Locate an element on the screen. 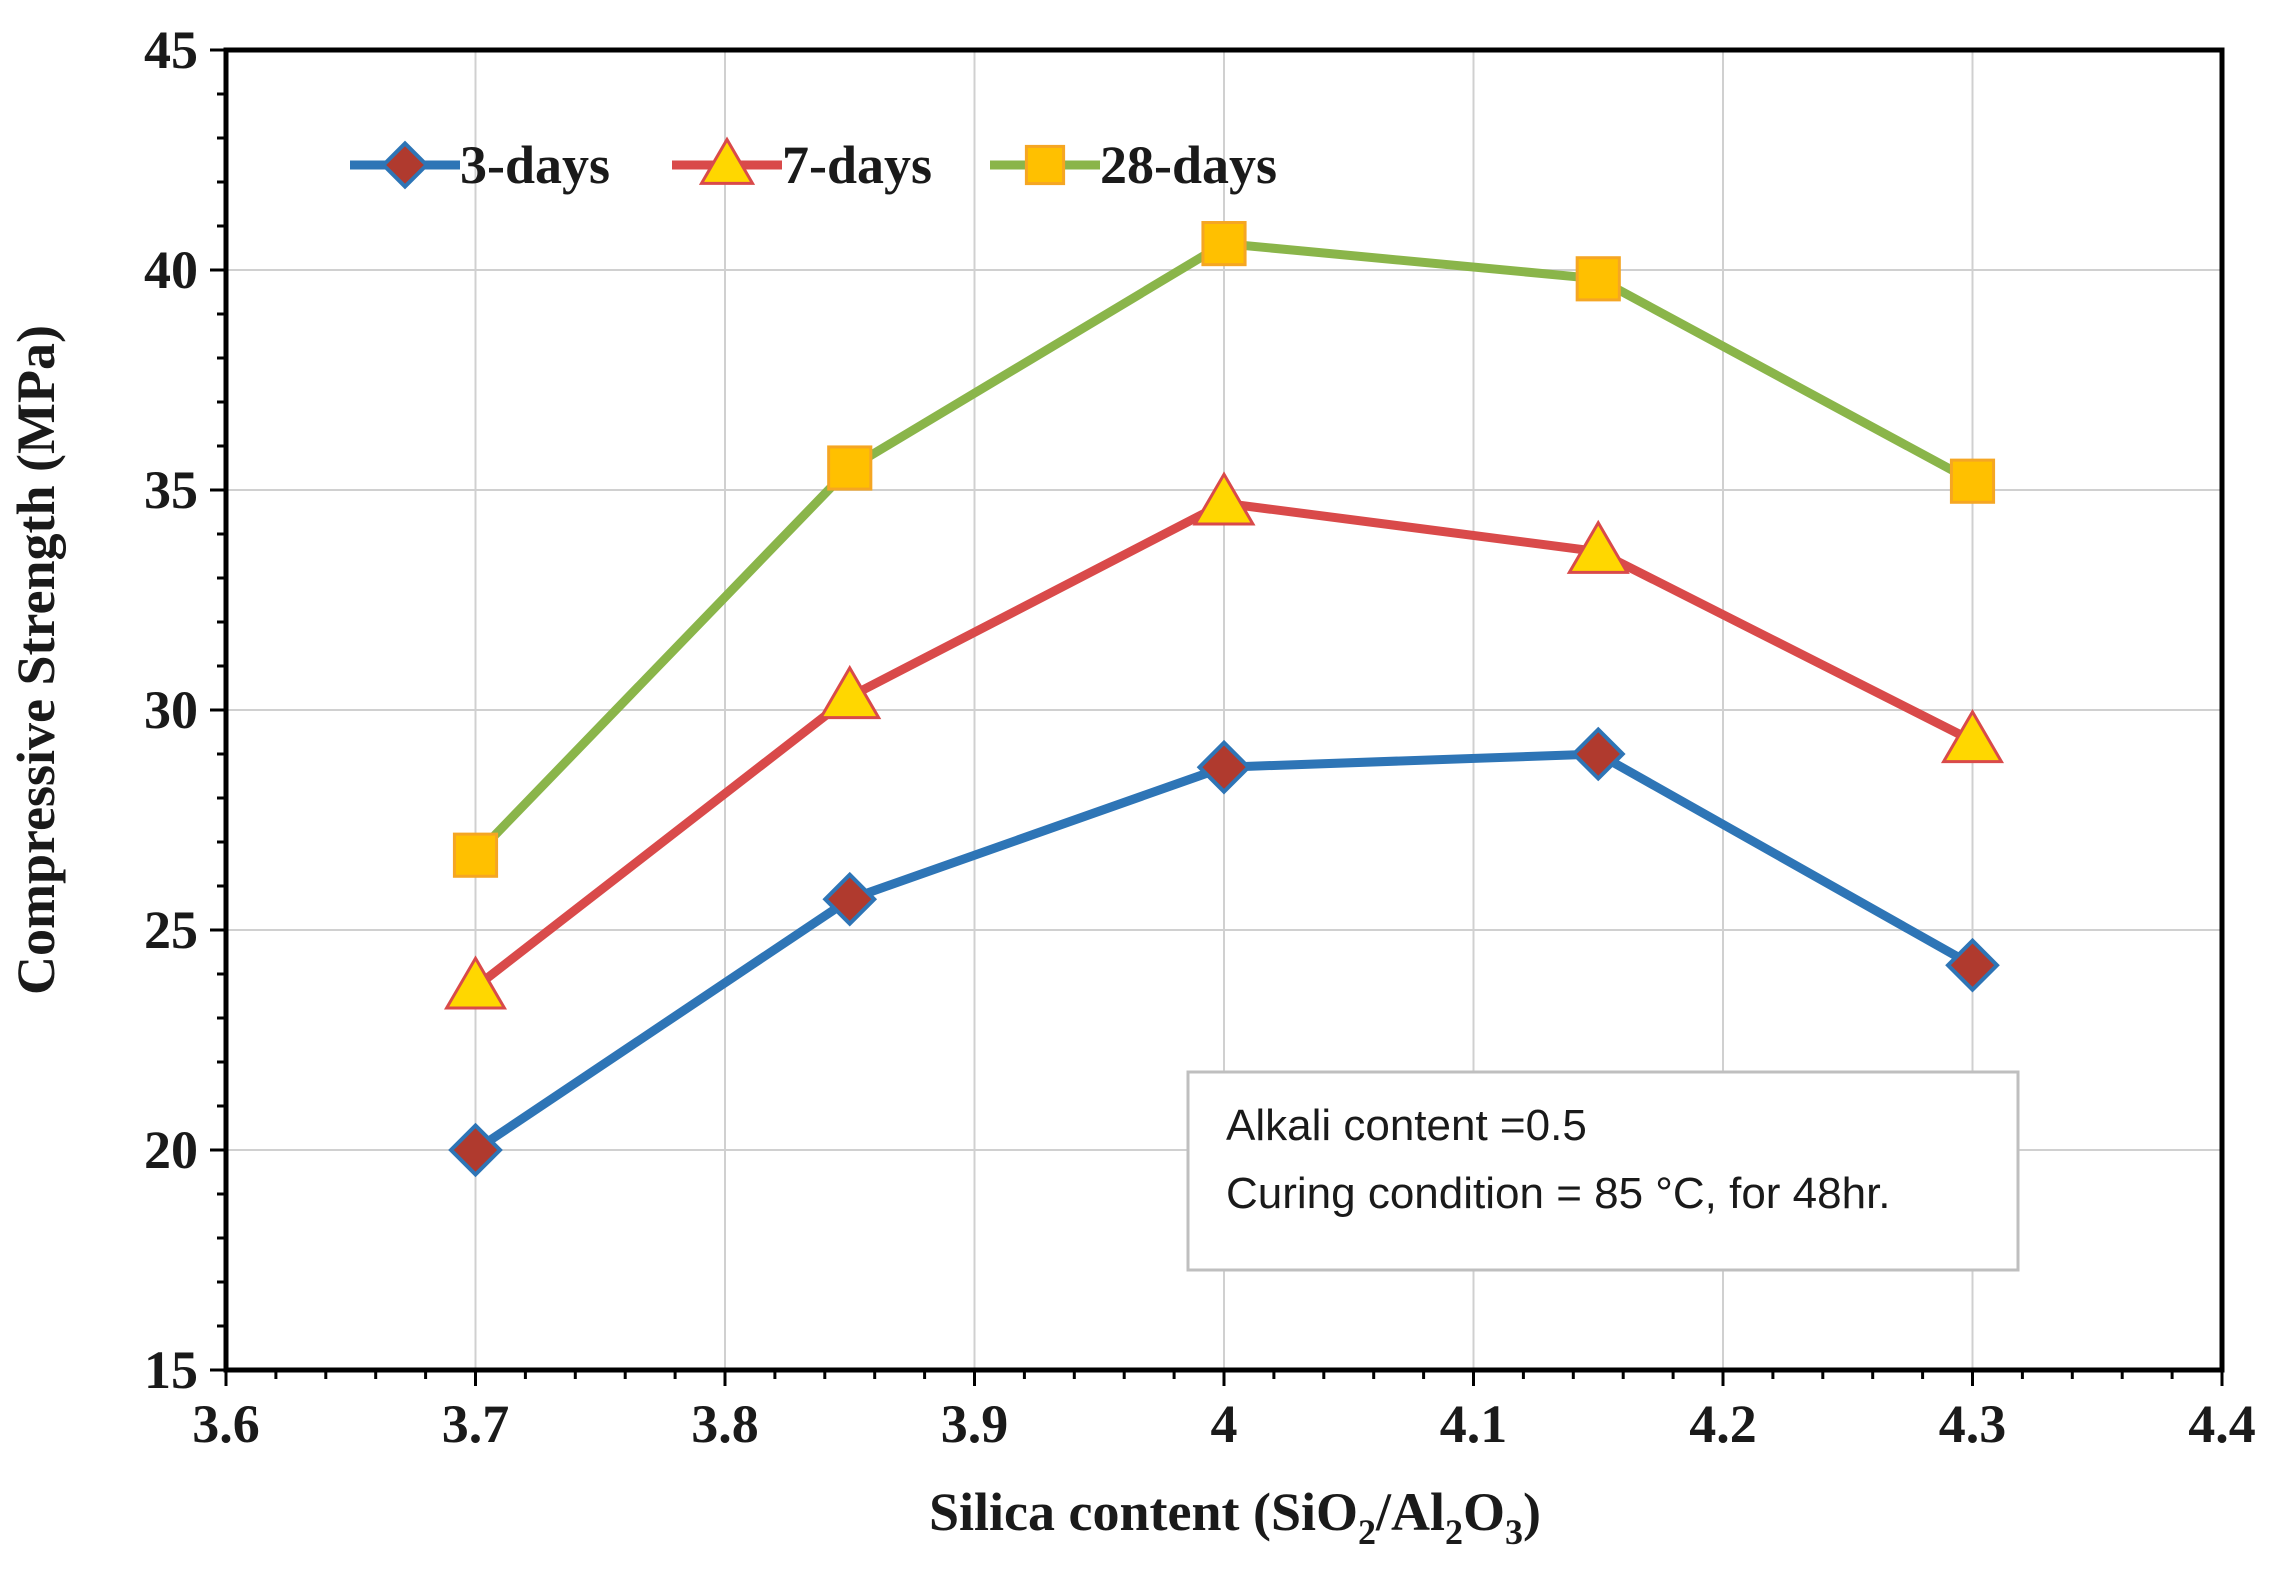  x-tick-label: 4.3 is located at coordinates (1973, 1424).